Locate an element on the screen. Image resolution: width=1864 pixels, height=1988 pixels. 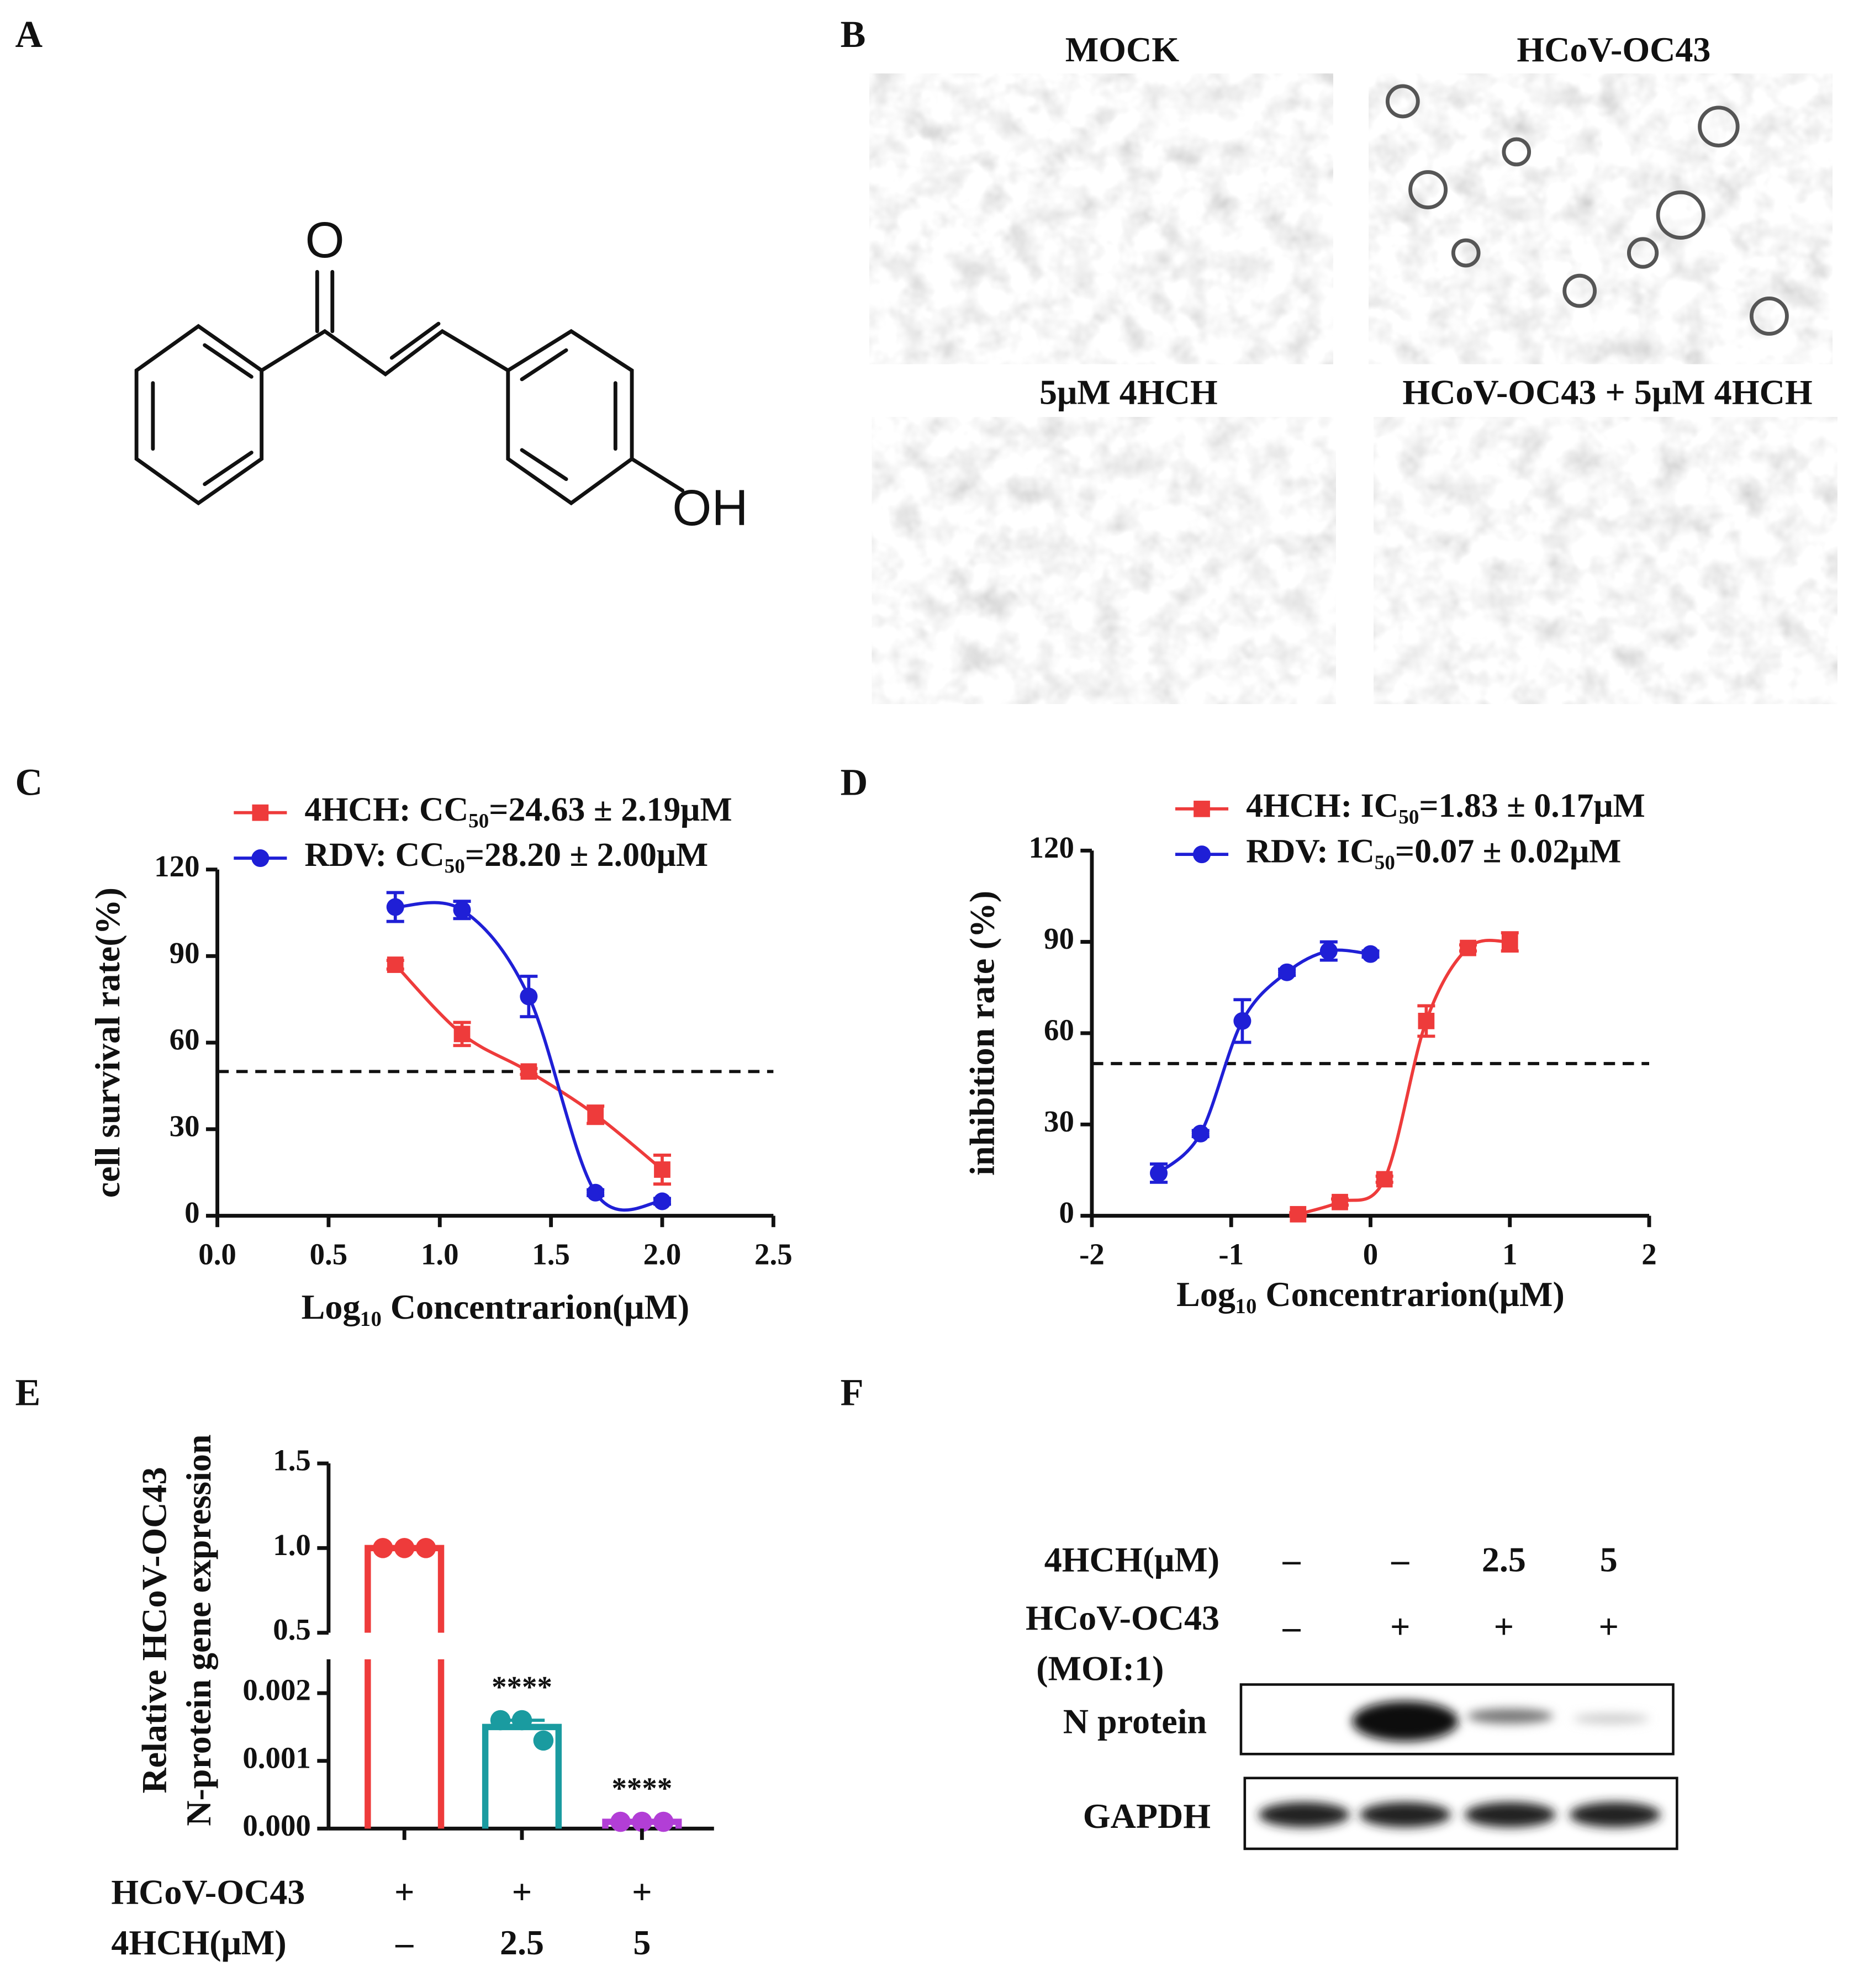
micrograph-title: MOCK is located at coordinates (1122, 49).